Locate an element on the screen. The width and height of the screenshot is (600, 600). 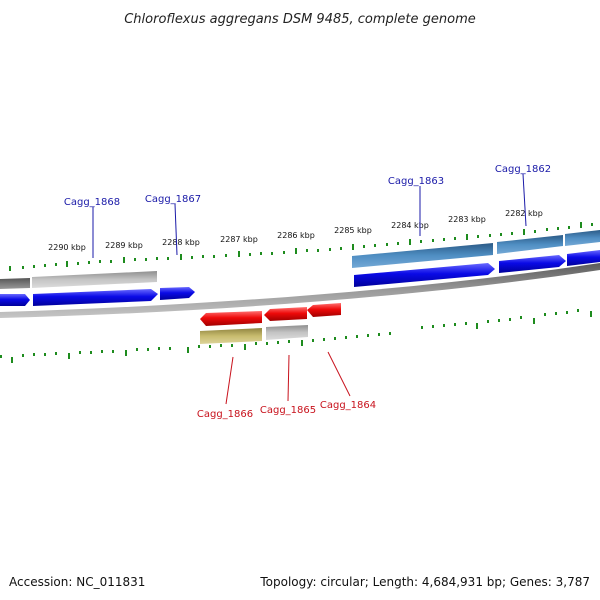
outer-ruler is located at coordinates (301, 246).